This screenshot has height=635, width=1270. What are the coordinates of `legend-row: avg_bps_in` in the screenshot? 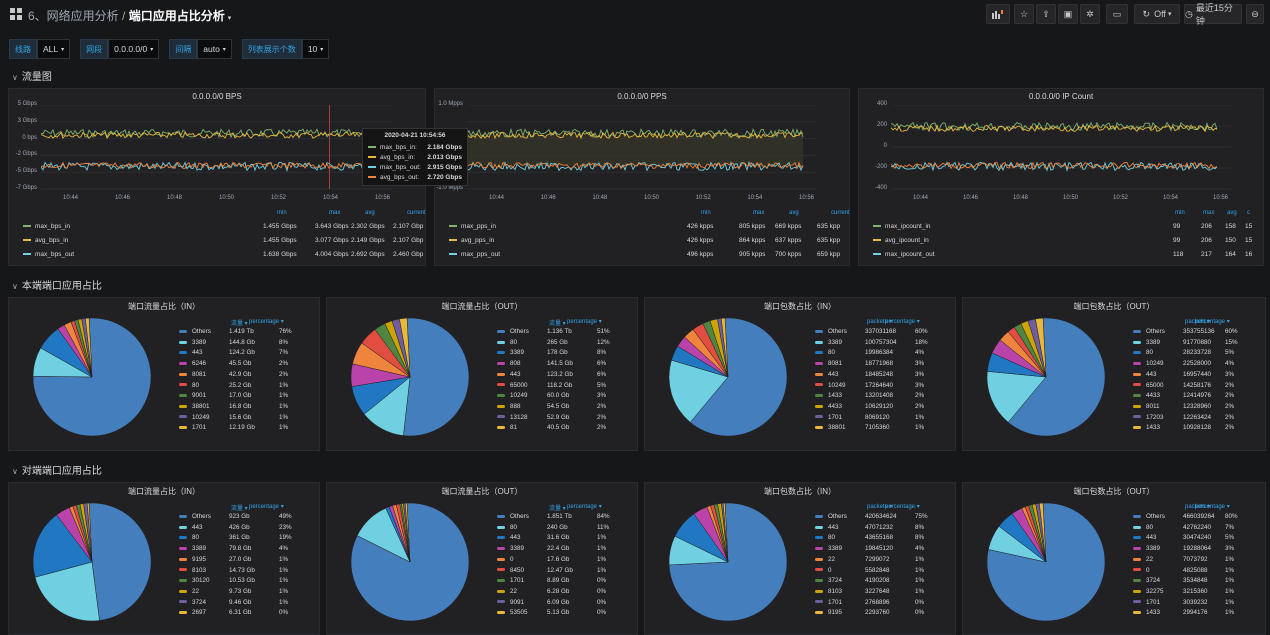 It's located at (45, 240).